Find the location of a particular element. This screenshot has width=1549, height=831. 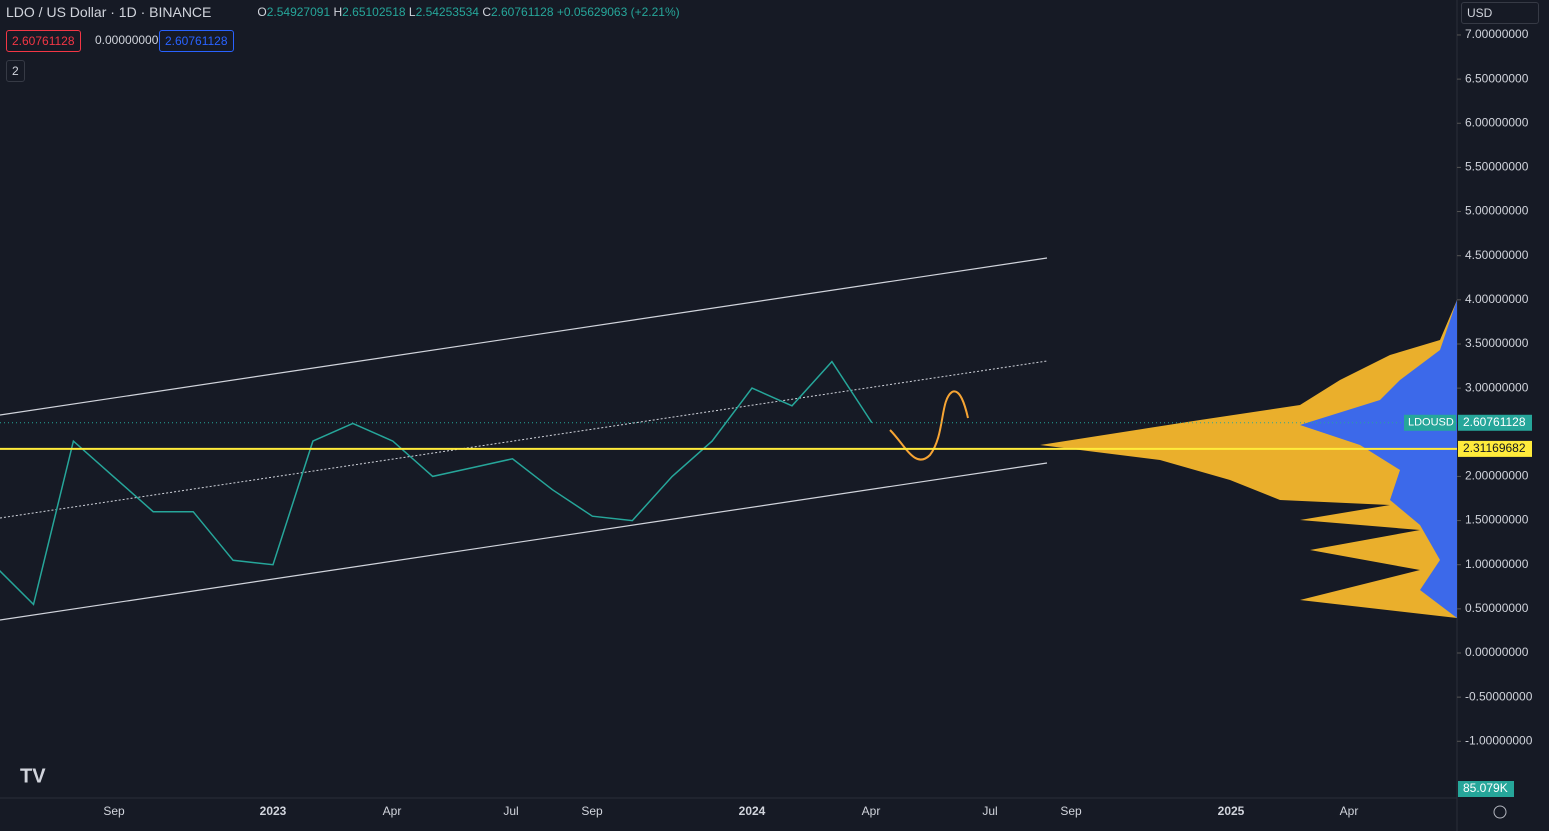

last-price-tag is located at coordinates (1495, 422).